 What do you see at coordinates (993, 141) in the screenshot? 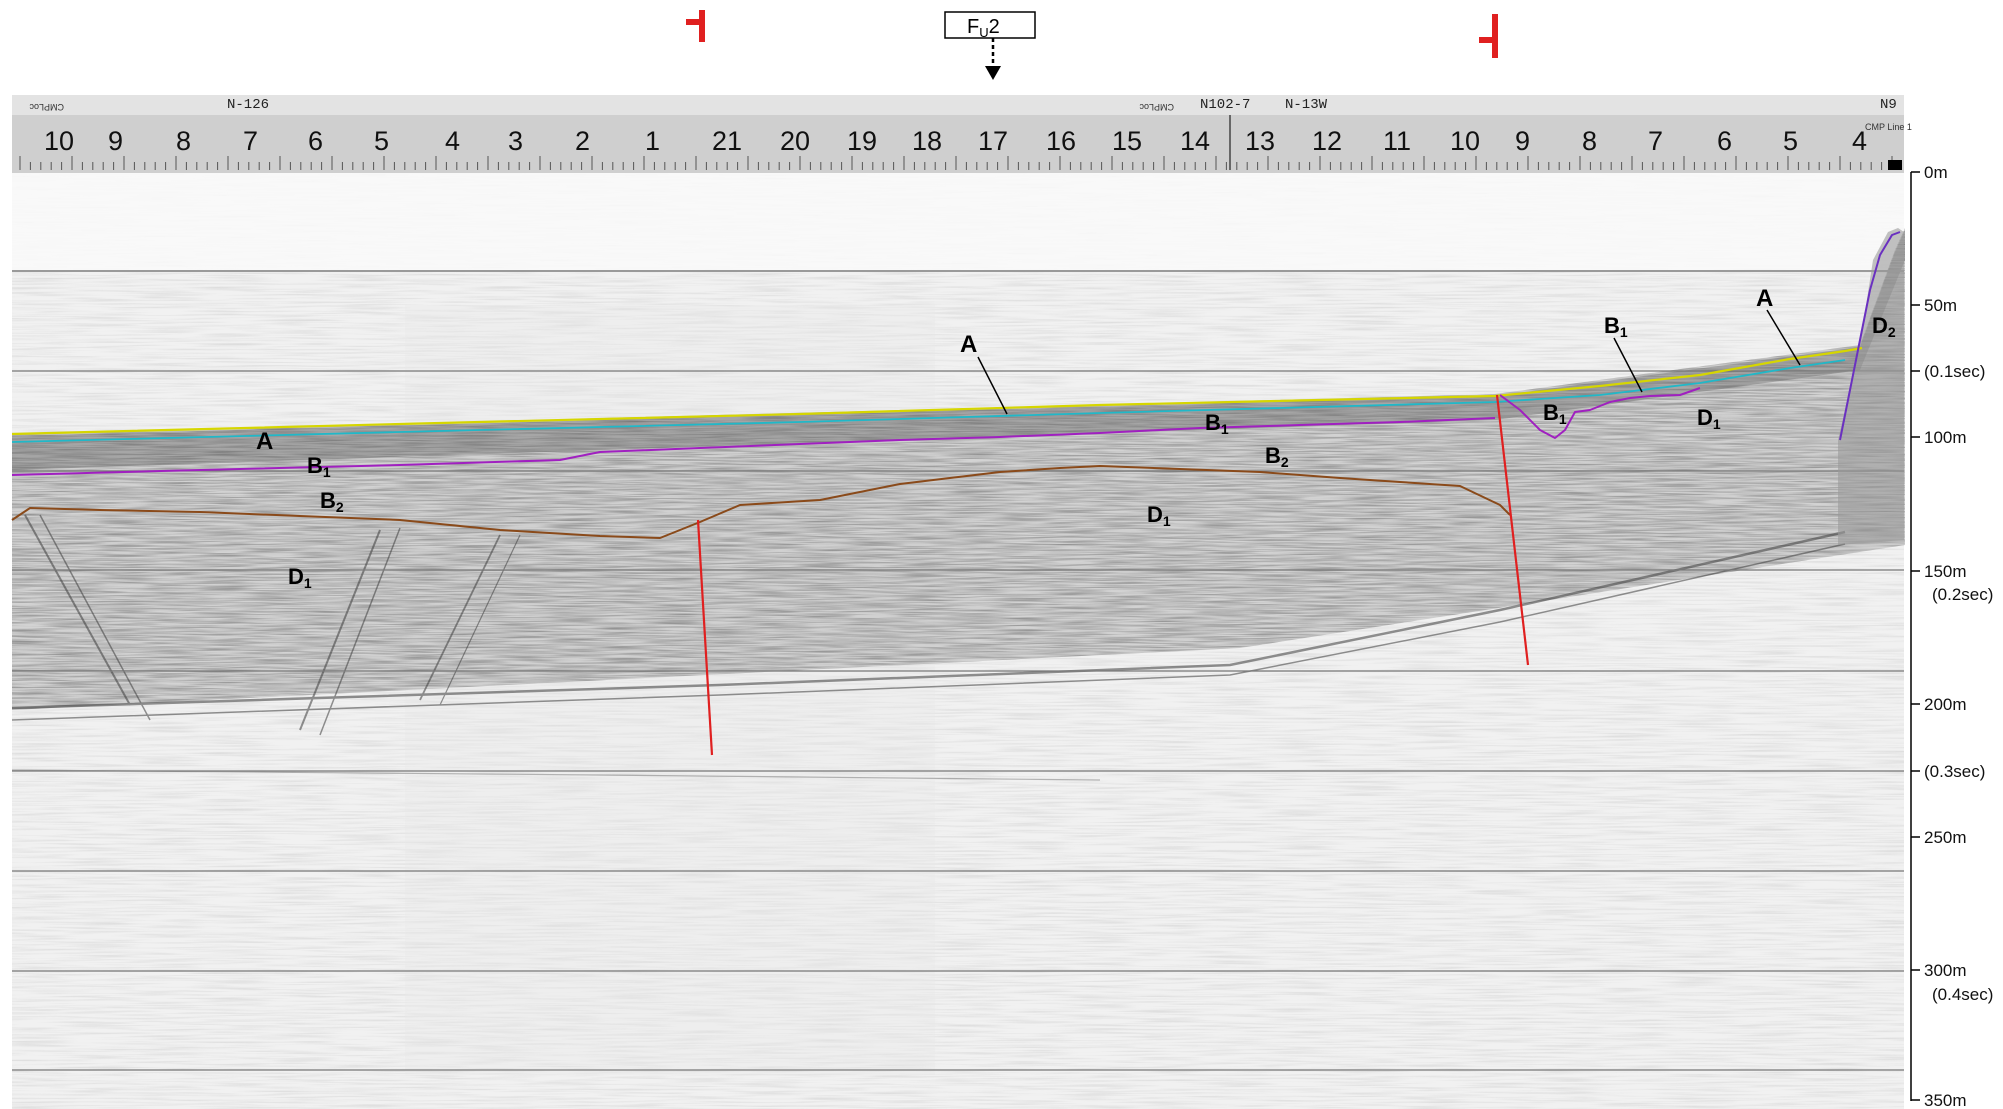
I see `ruler-km-label: 17` at bounding box center [993, 141].